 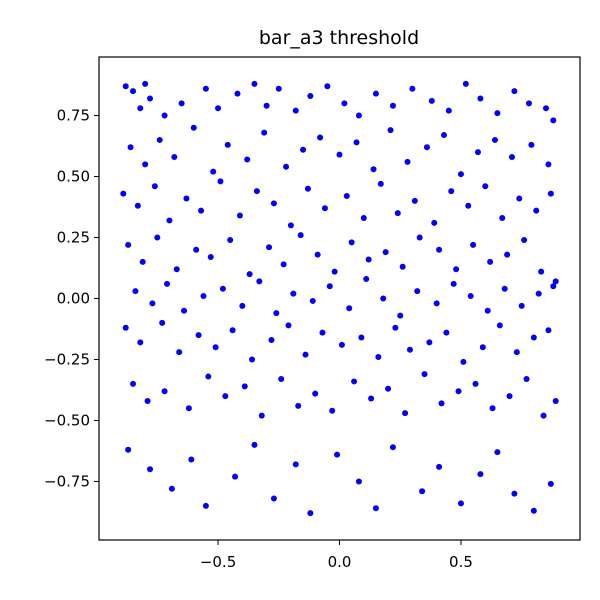 I want to click on x-tick-label: 0.5, so click(x=461, y=562).